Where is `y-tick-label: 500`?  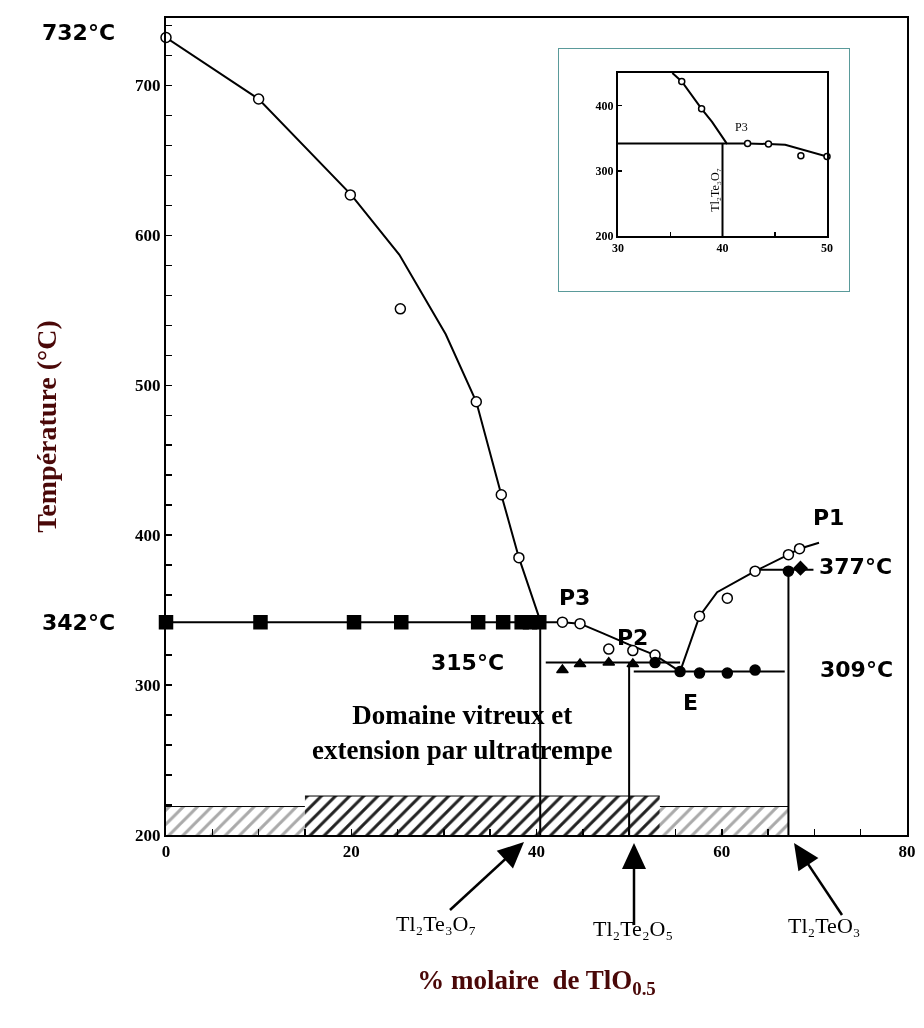
y-tick-label: 500 is located at coordinates (148, 386).